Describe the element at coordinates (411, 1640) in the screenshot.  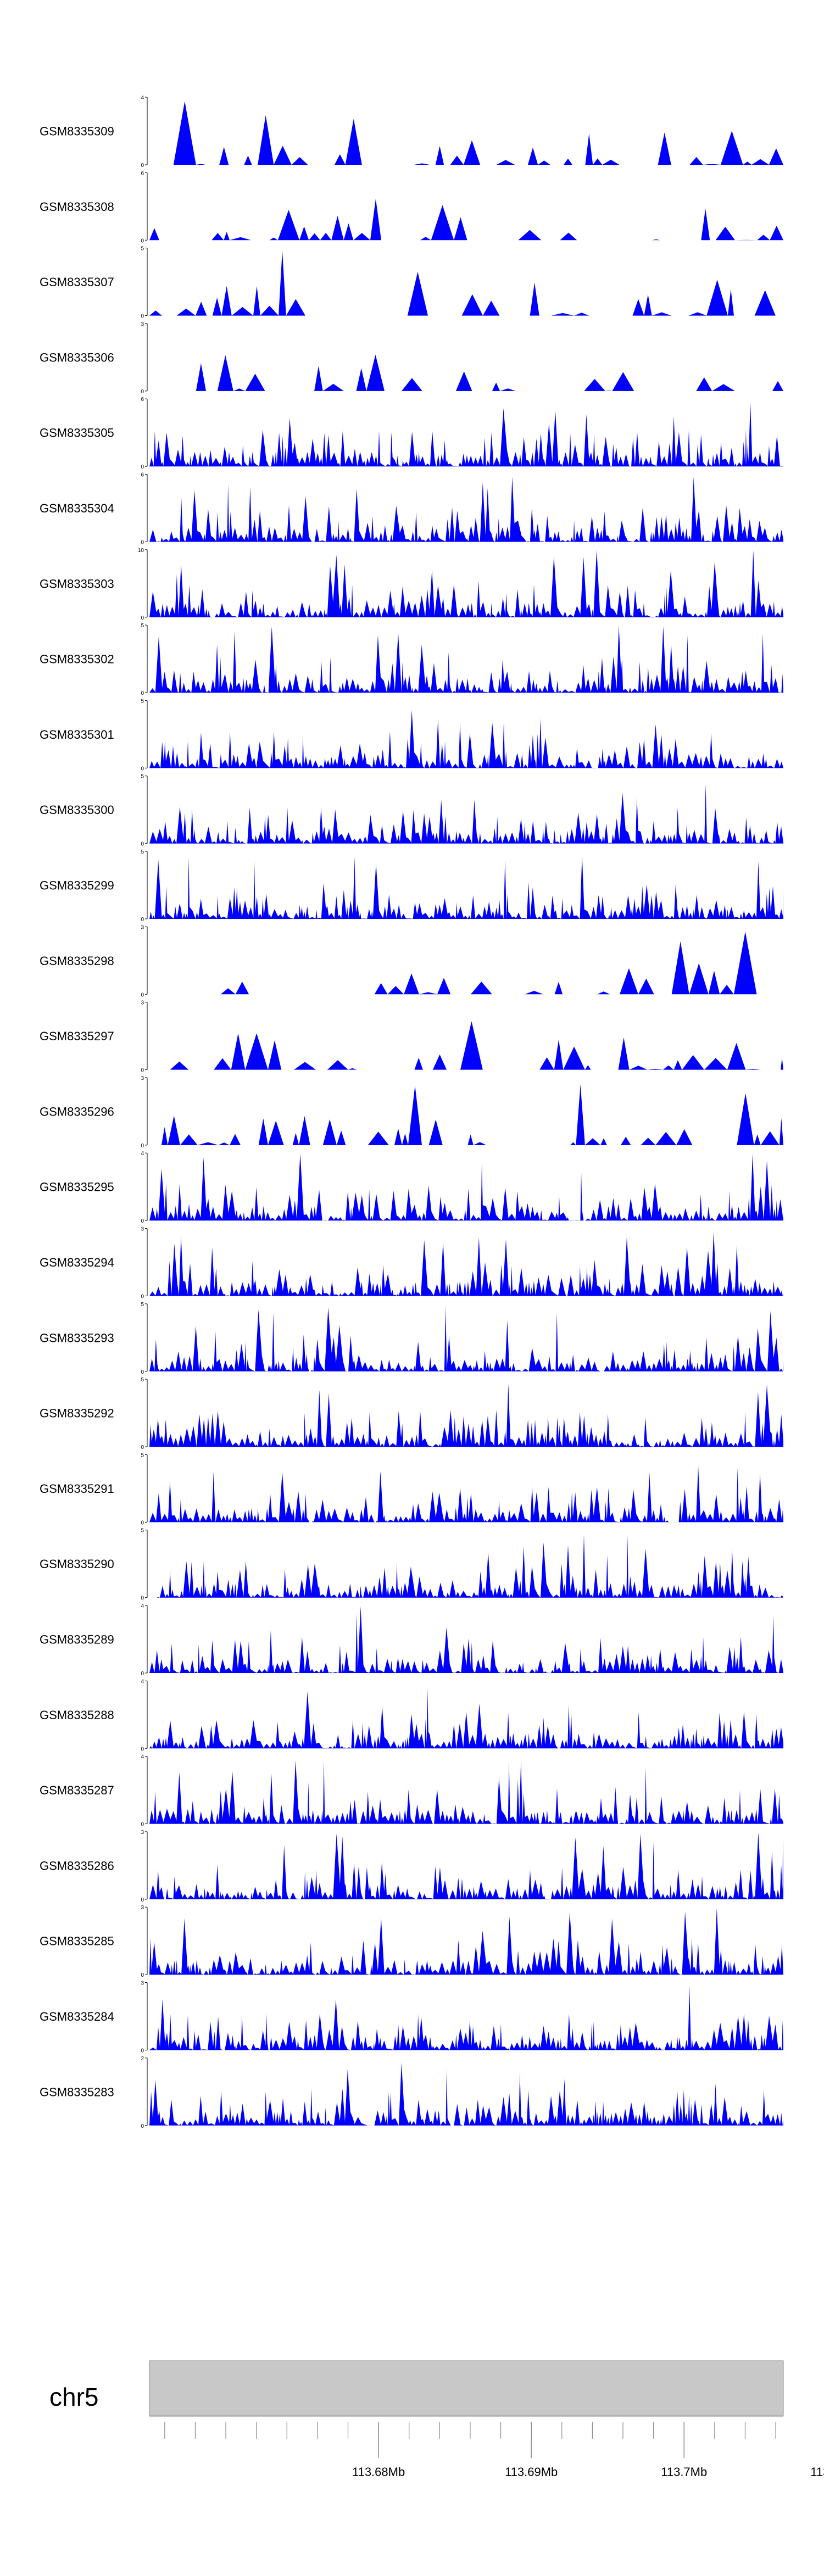
I see `track-gsm8335289: GSM8335289 4 0` at that location.